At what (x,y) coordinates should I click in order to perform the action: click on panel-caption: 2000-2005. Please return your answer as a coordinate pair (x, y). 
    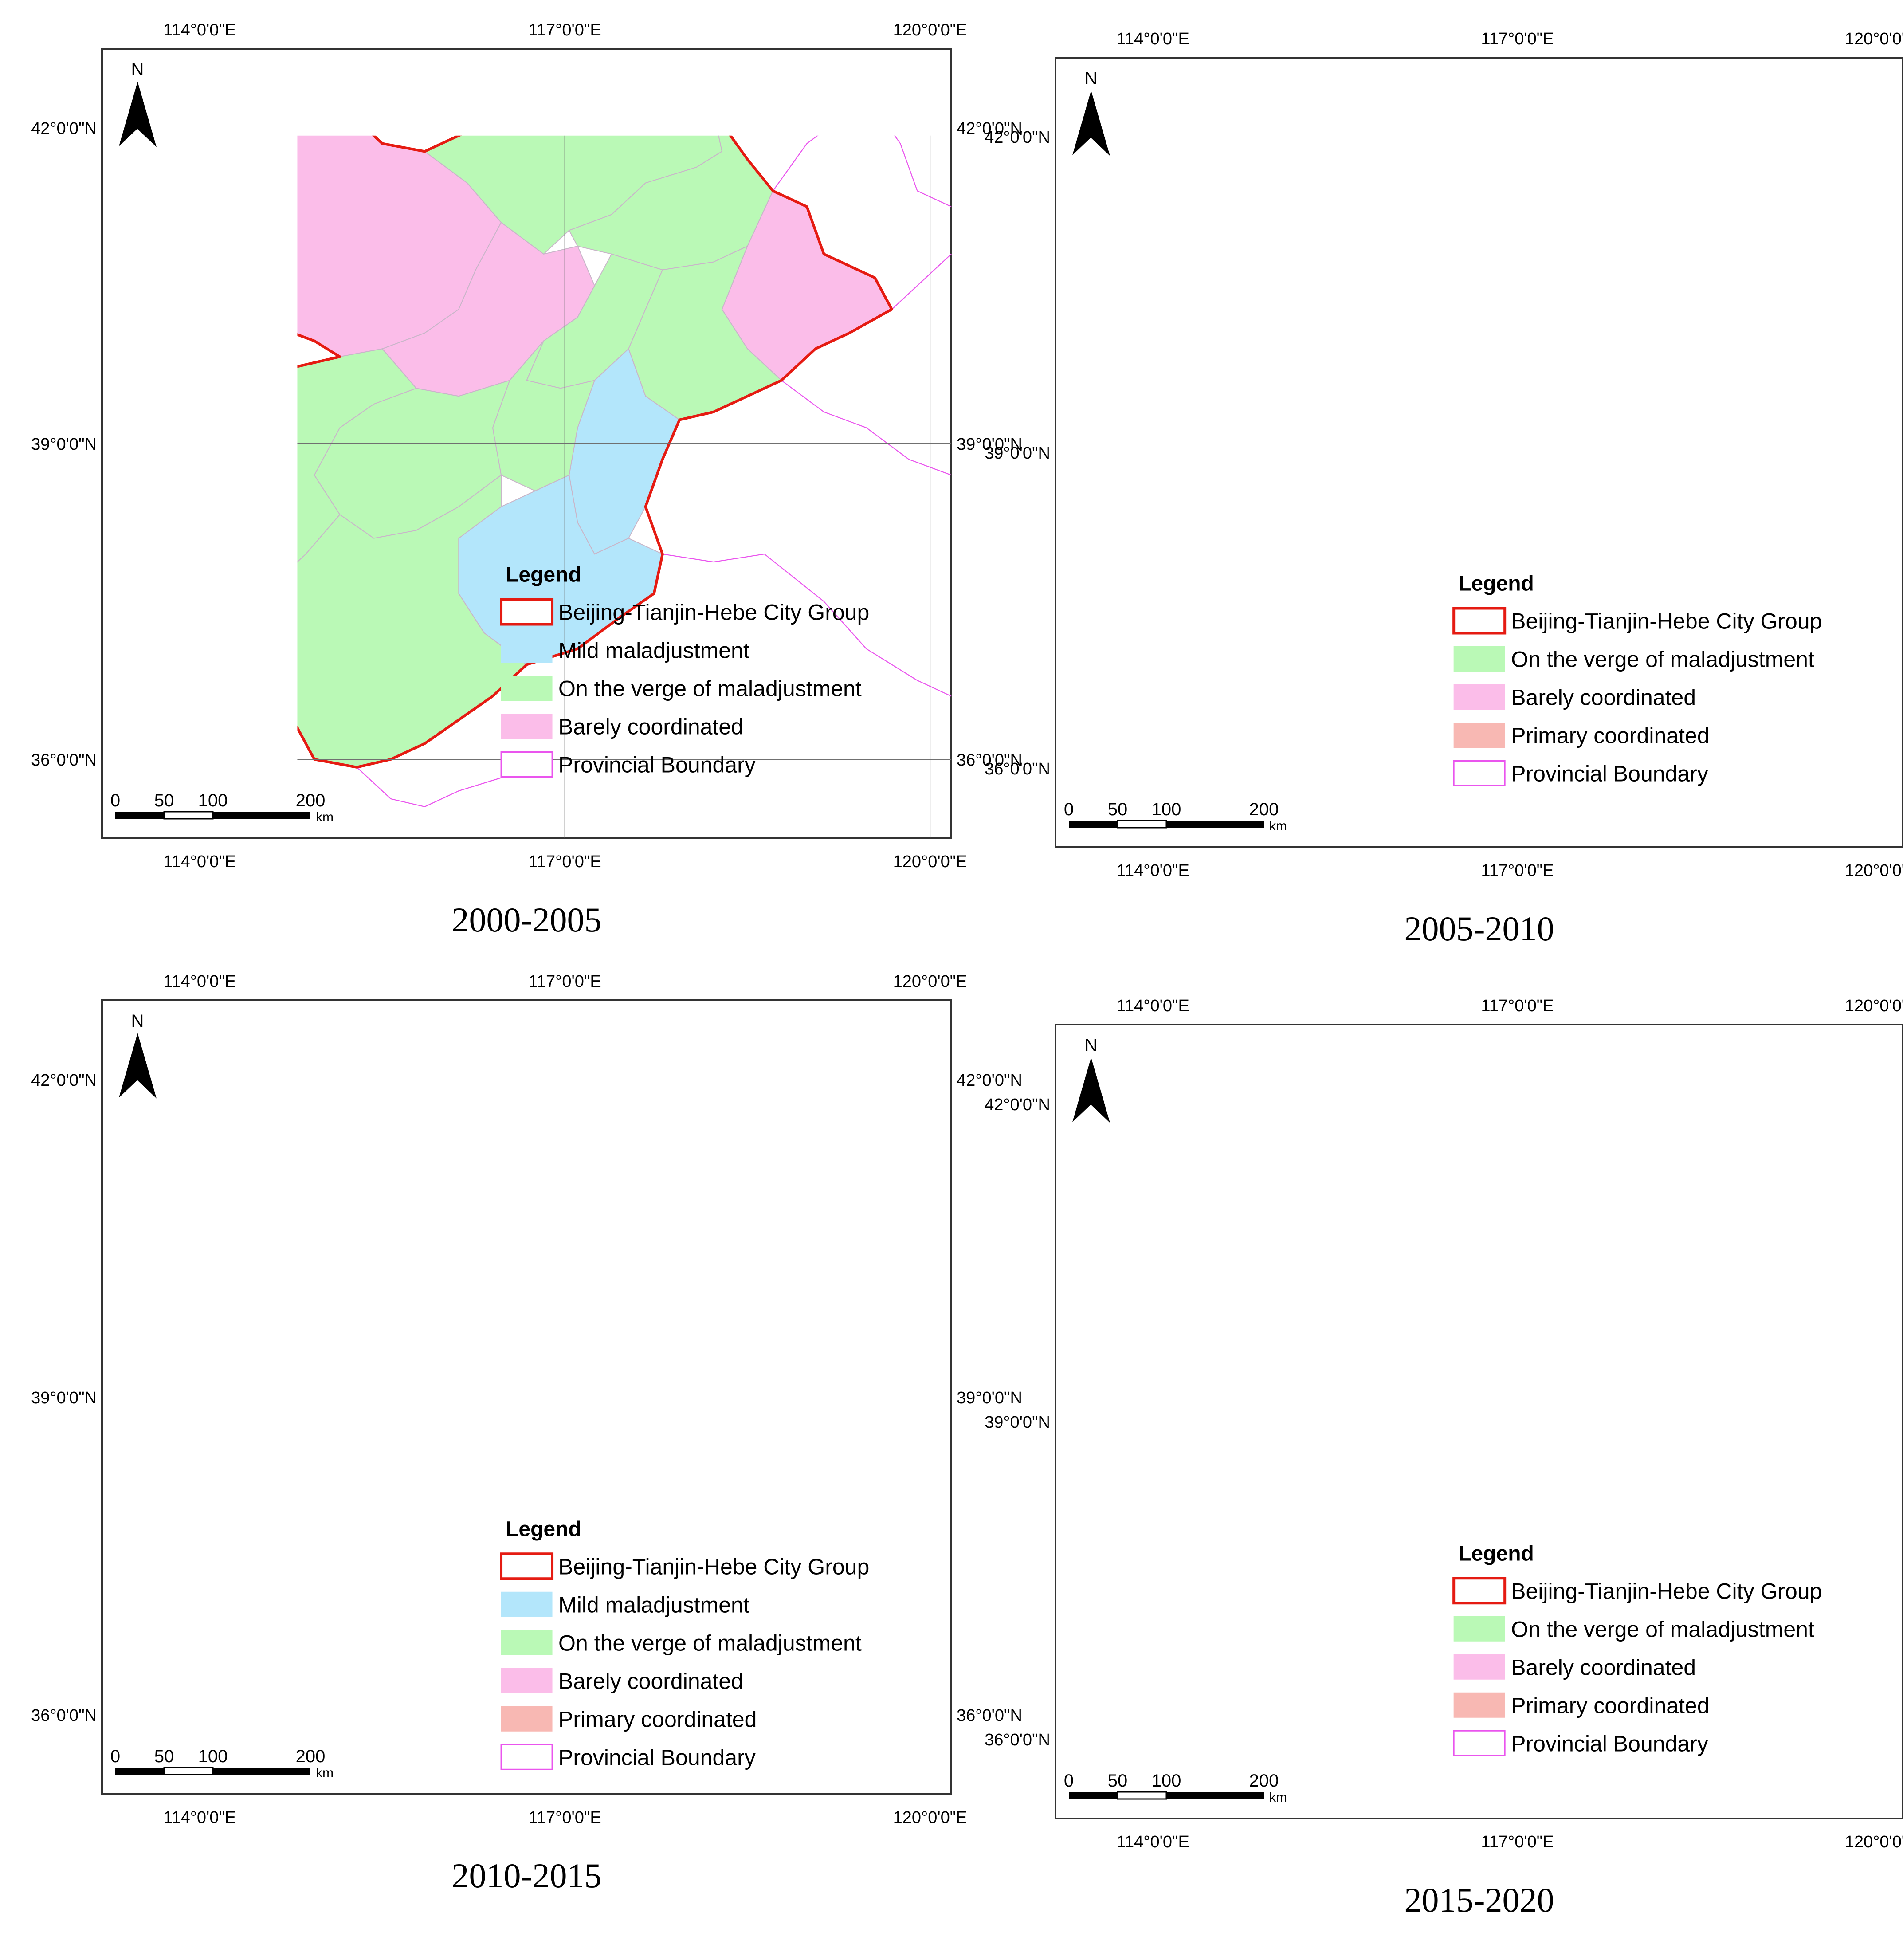
    Looking at the image, I should click on (527, 919).